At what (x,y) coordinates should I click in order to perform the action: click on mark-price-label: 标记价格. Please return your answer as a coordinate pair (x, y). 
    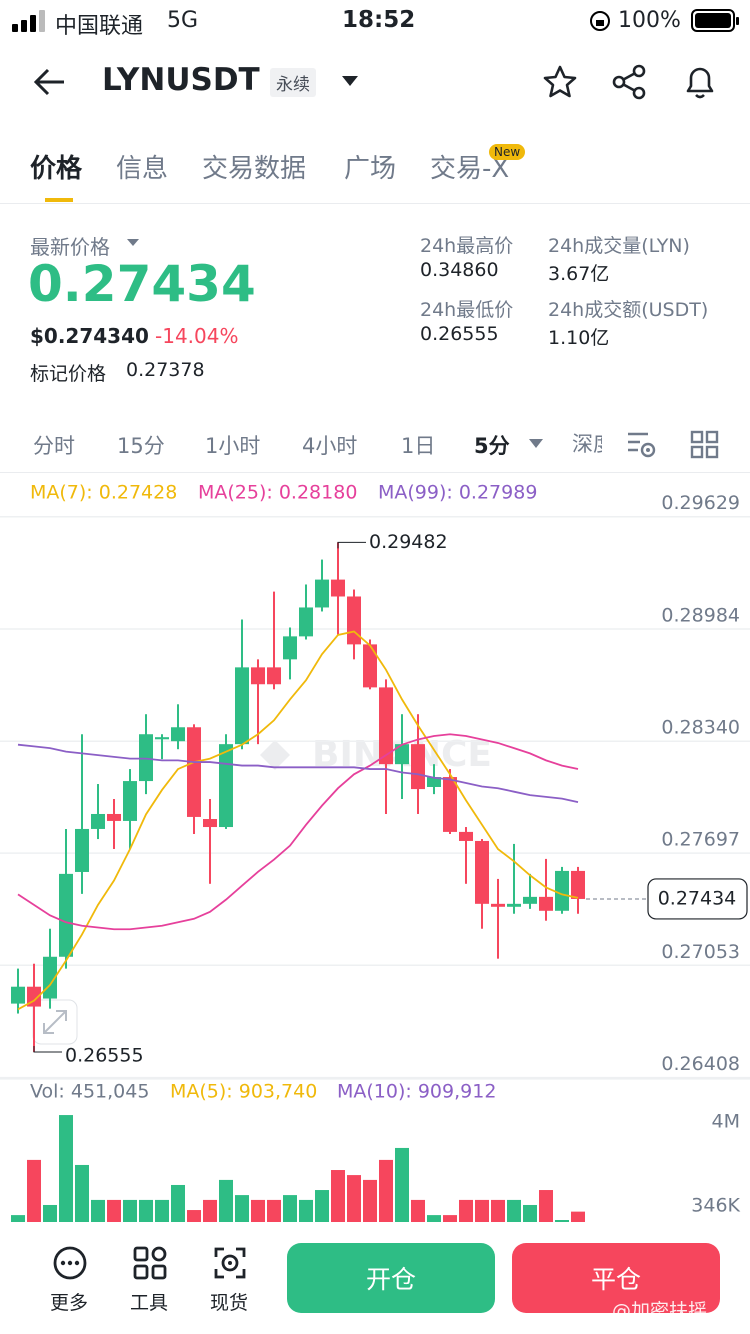
    Looking at the image, I should click on (68, 374).